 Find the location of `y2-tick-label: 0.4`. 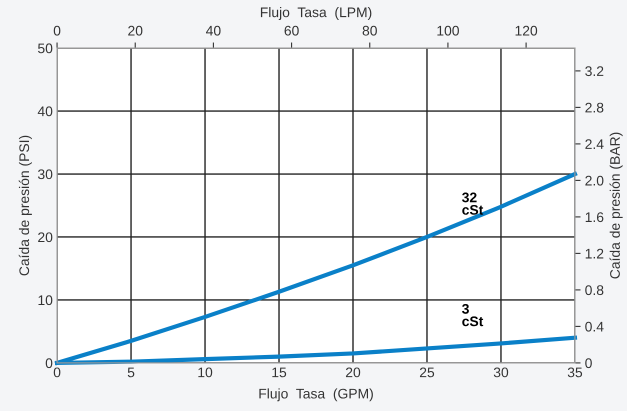

y2-tick-label: 0.4 is located at coordinates (594, 327).